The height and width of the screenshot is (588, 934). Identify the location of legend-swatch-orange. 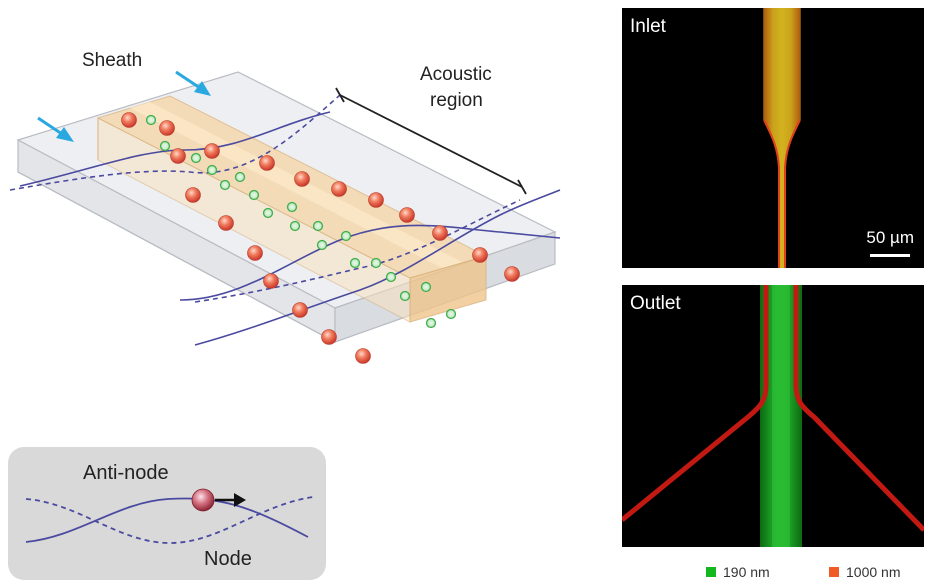
(834, 572).